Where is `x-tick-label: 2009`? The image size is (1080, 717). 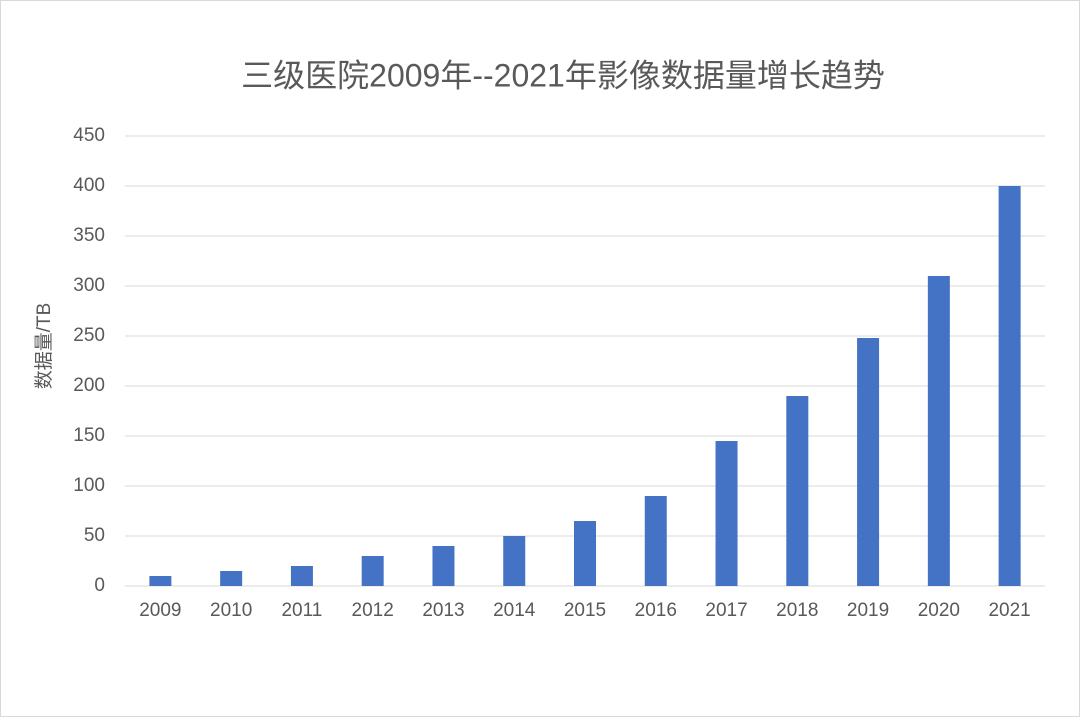
x-tick-label: 2009 is located at coordinates (160, 610).